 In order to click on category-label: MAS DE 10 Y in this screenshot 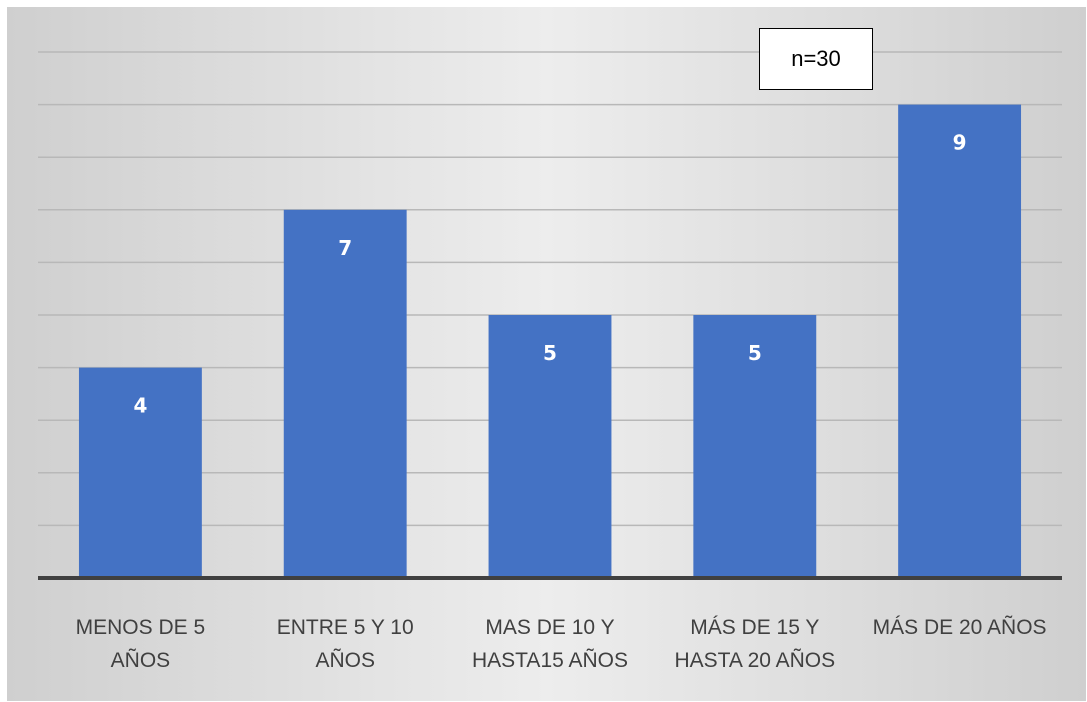, I will do `click(549, 627)`.